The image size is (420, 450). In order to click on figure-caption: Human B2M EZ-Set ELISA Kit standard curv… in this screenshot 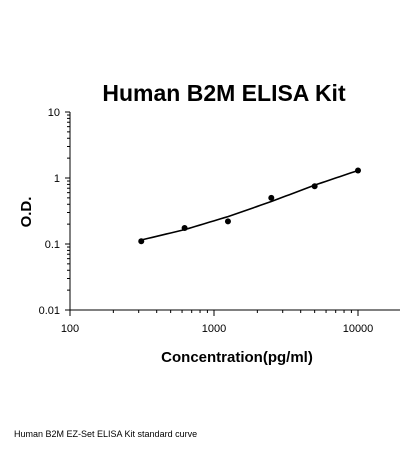, I will do `click(106, 434)`.